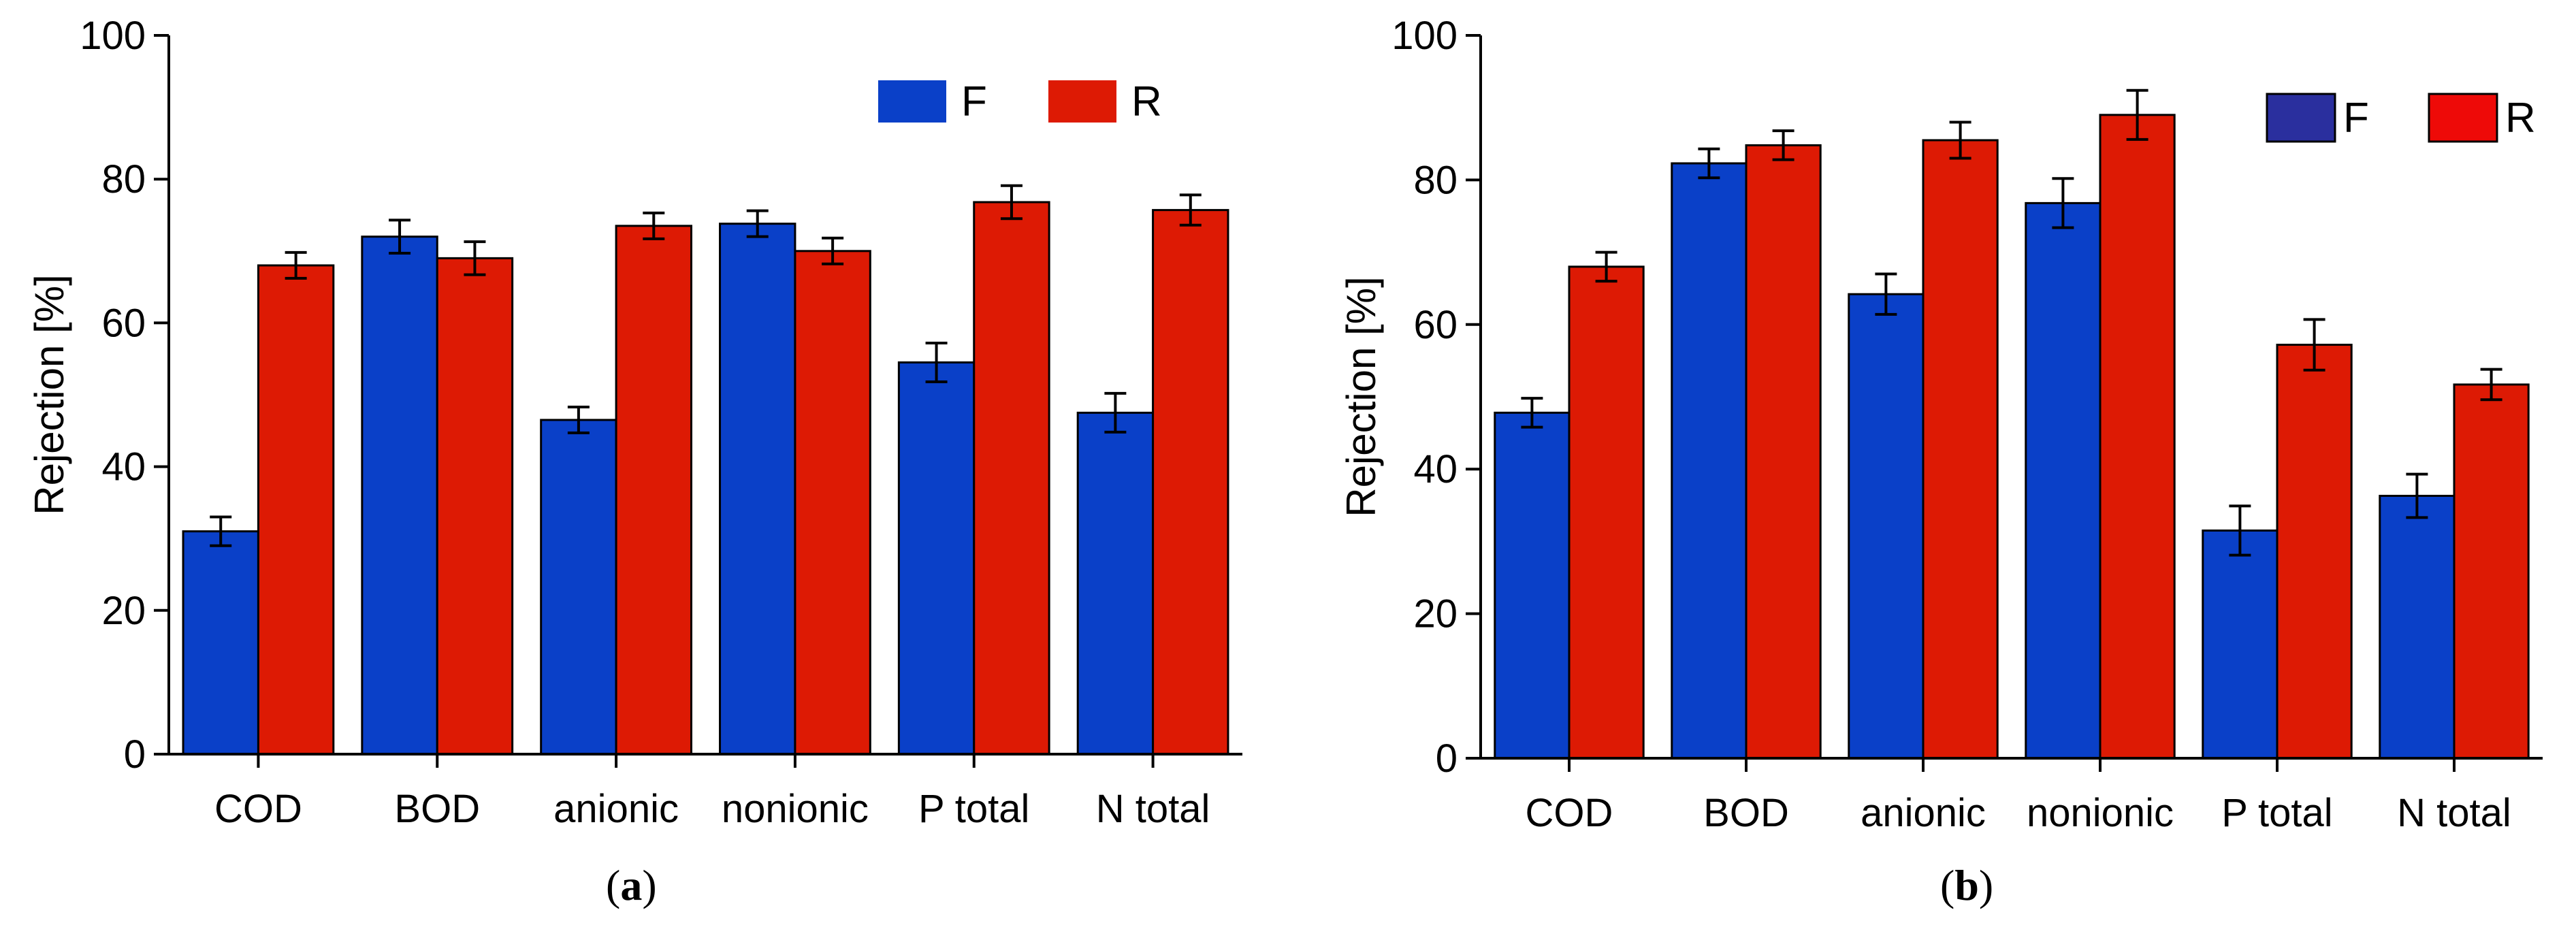 Image resolution: width=2576 pixels, height=942 pixels. I want to click on legend-swatch-a-F, so click(912, 101).